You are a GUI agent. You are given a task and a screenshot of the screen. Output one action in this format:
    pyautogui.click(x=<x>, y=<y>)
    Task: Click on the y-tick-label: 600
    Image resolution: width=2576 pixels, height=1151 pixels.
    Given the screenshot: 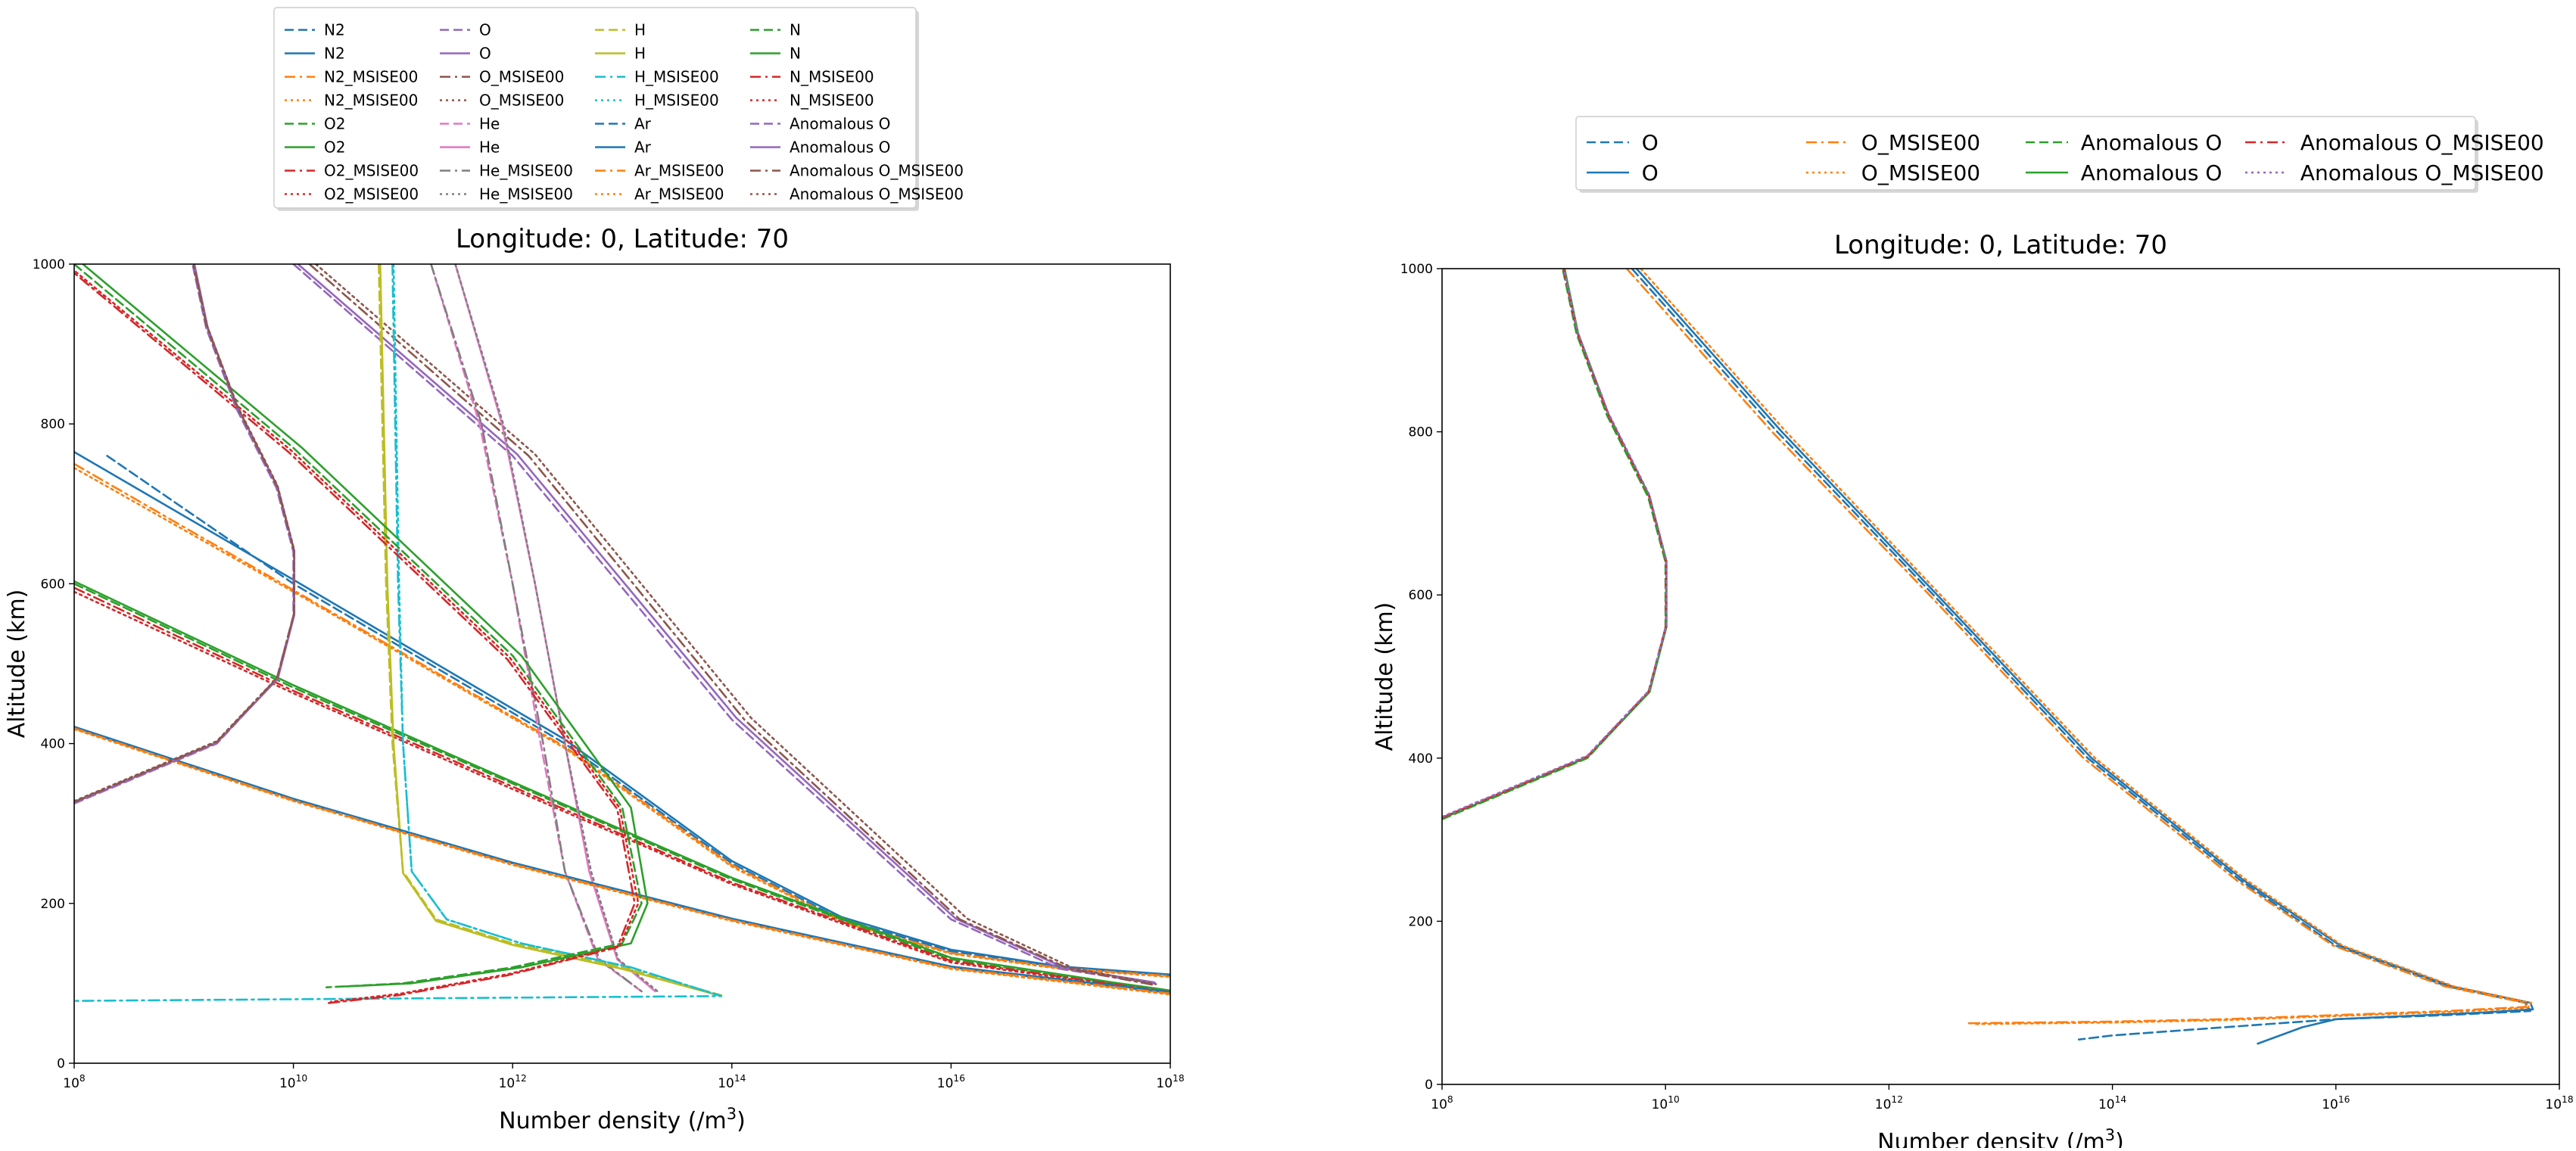 What is the action you would take?
    pyautogui.click(x=1421, y=595)
    